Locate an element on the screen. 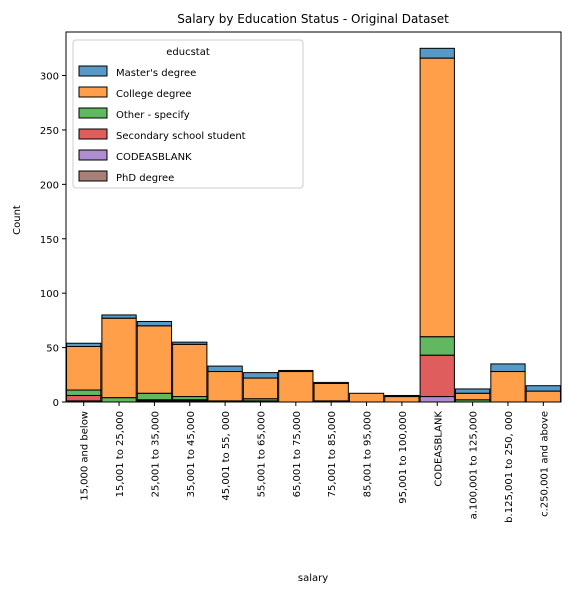 Image resolution: width=571 pixels, height=595 pixels. y-tick-label: 100 is located at coordinates (49, 294).